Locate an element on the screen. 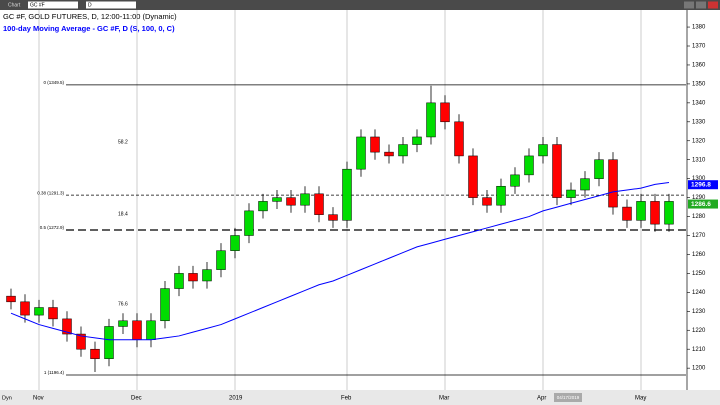 This screenshot has height=405, width=720. y-tick-label: 1200 is located at coordinates (699, 369).